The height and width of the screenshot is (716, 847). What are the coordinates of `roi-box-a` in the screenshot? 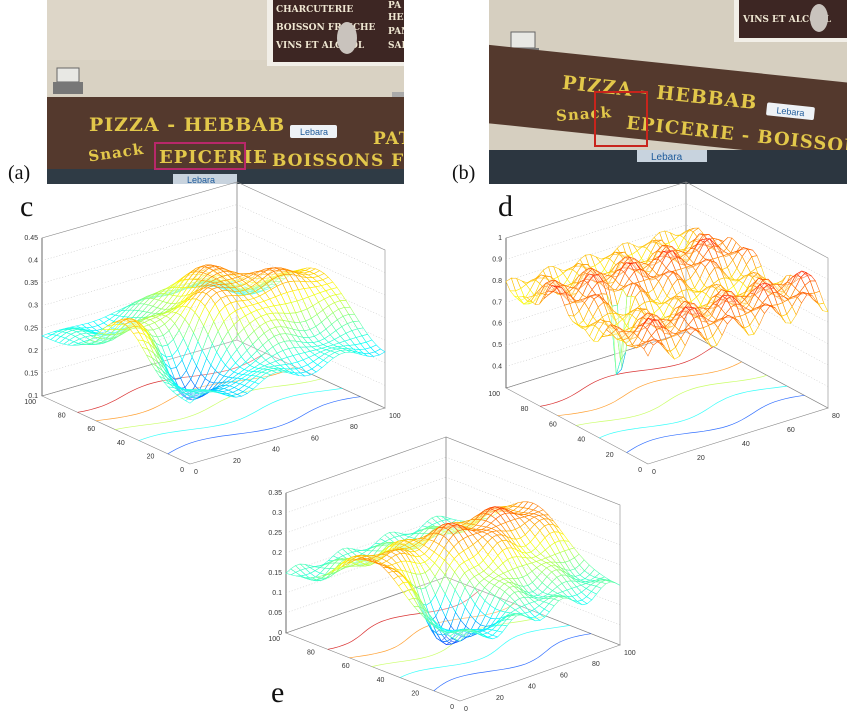 It's located at (200, 156).